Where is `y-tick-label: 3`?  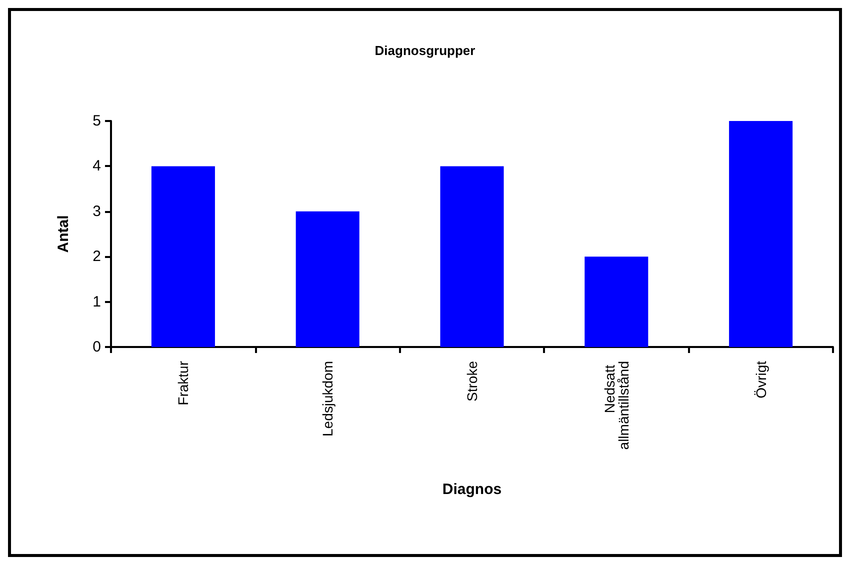 y-tick-label: 3 is located at coordinates (96, 211).